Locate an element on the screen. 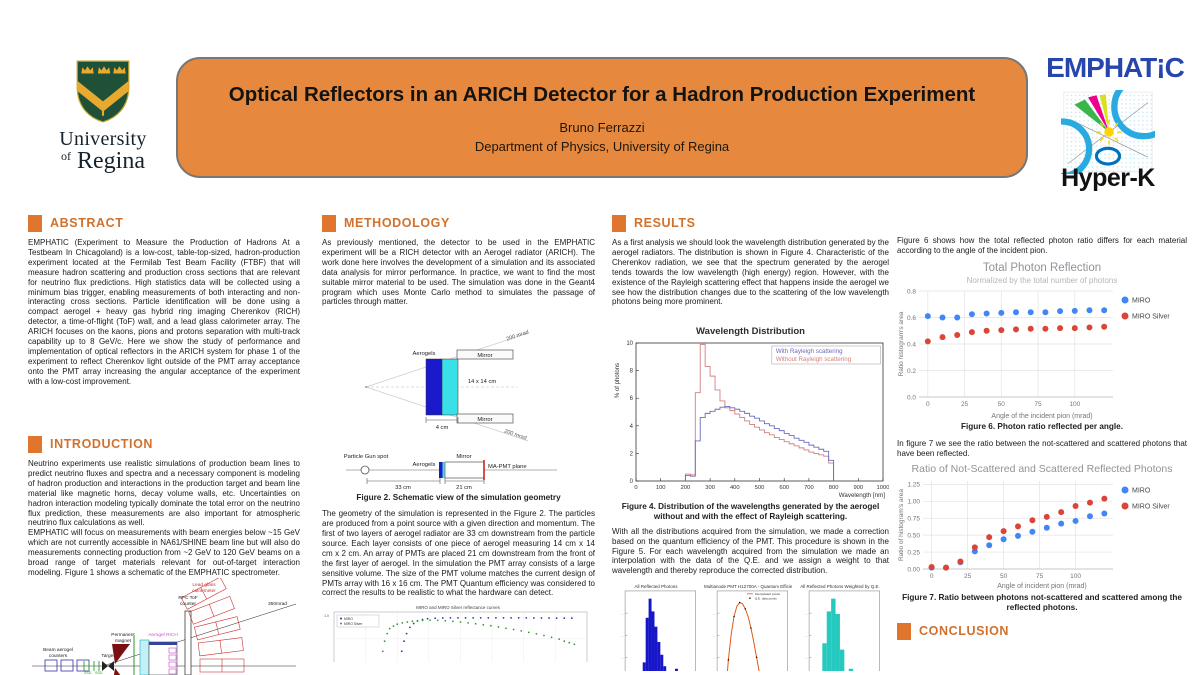 The width and height of the screenshot is (1200, 675). hyperk-logo-icon is located at coordinates (1108, 132).